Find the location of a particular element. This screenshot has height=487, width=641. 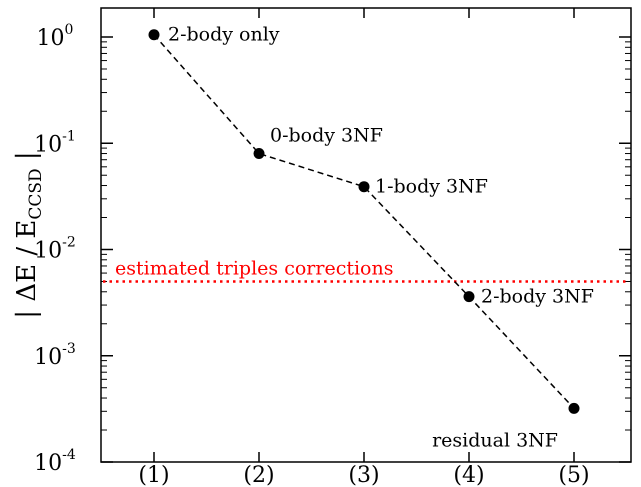

y-axis-title-suffix: | is located at coordinates (27, 159).